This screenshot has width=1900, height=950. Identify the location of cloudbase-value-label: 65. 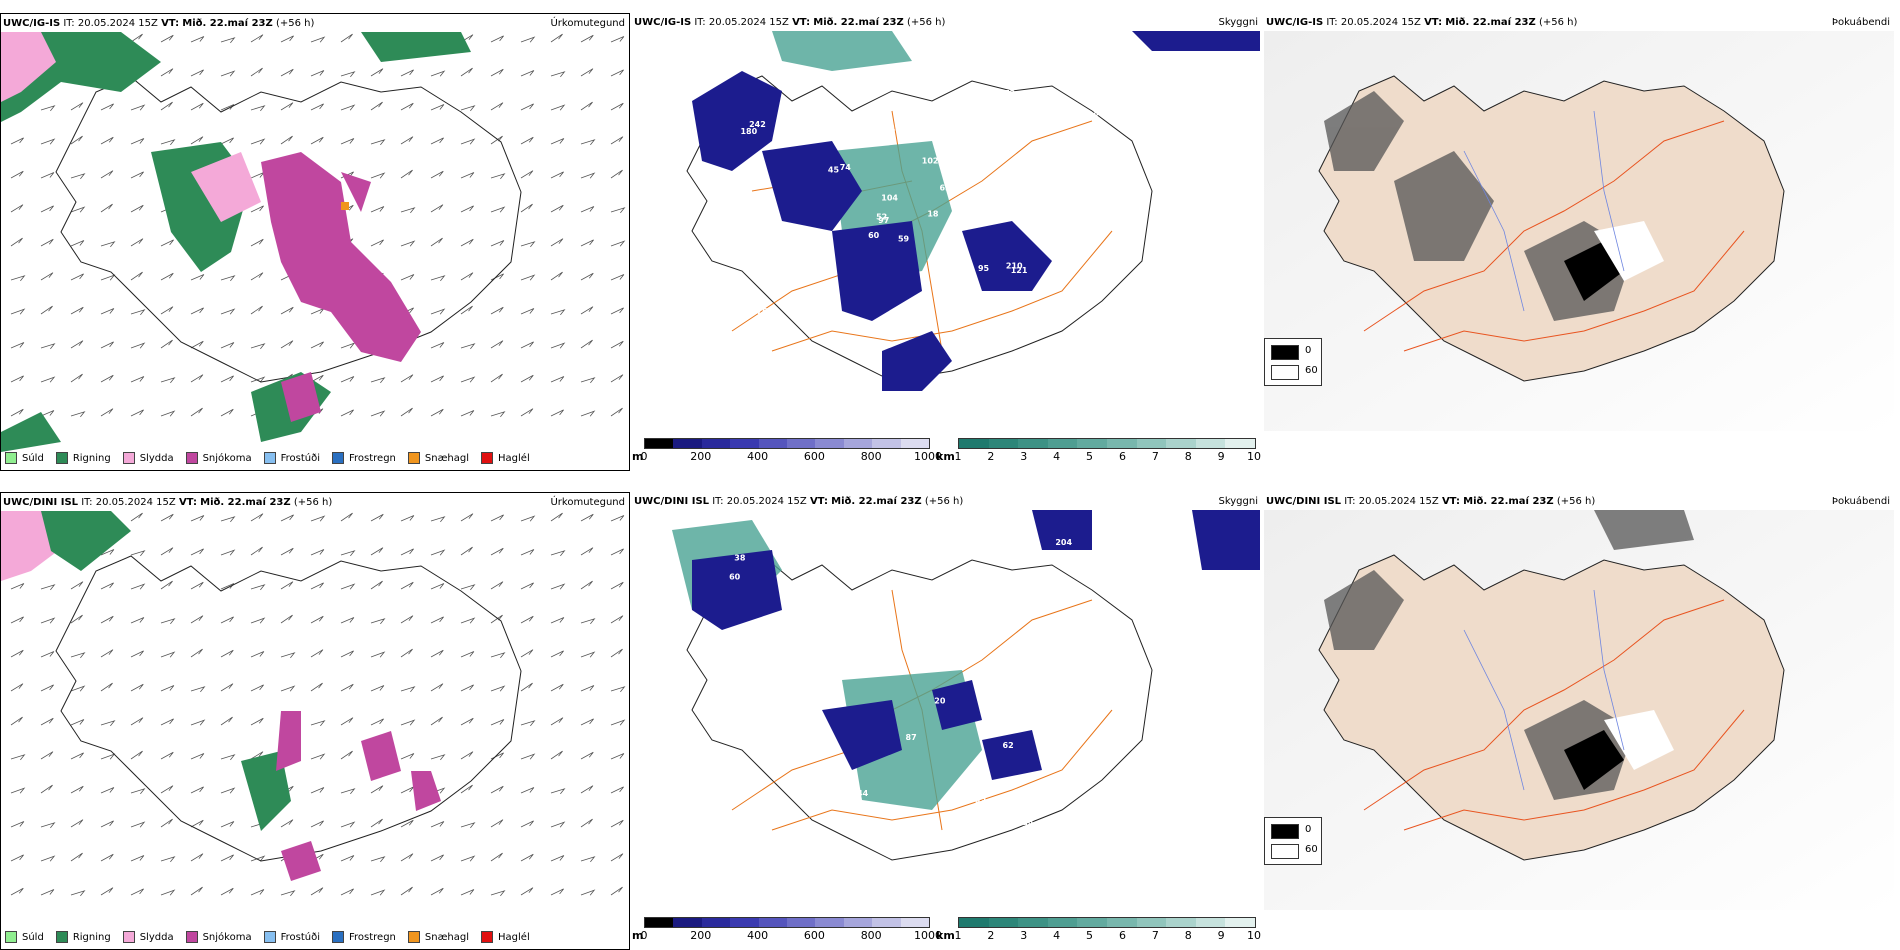
(731, 363).